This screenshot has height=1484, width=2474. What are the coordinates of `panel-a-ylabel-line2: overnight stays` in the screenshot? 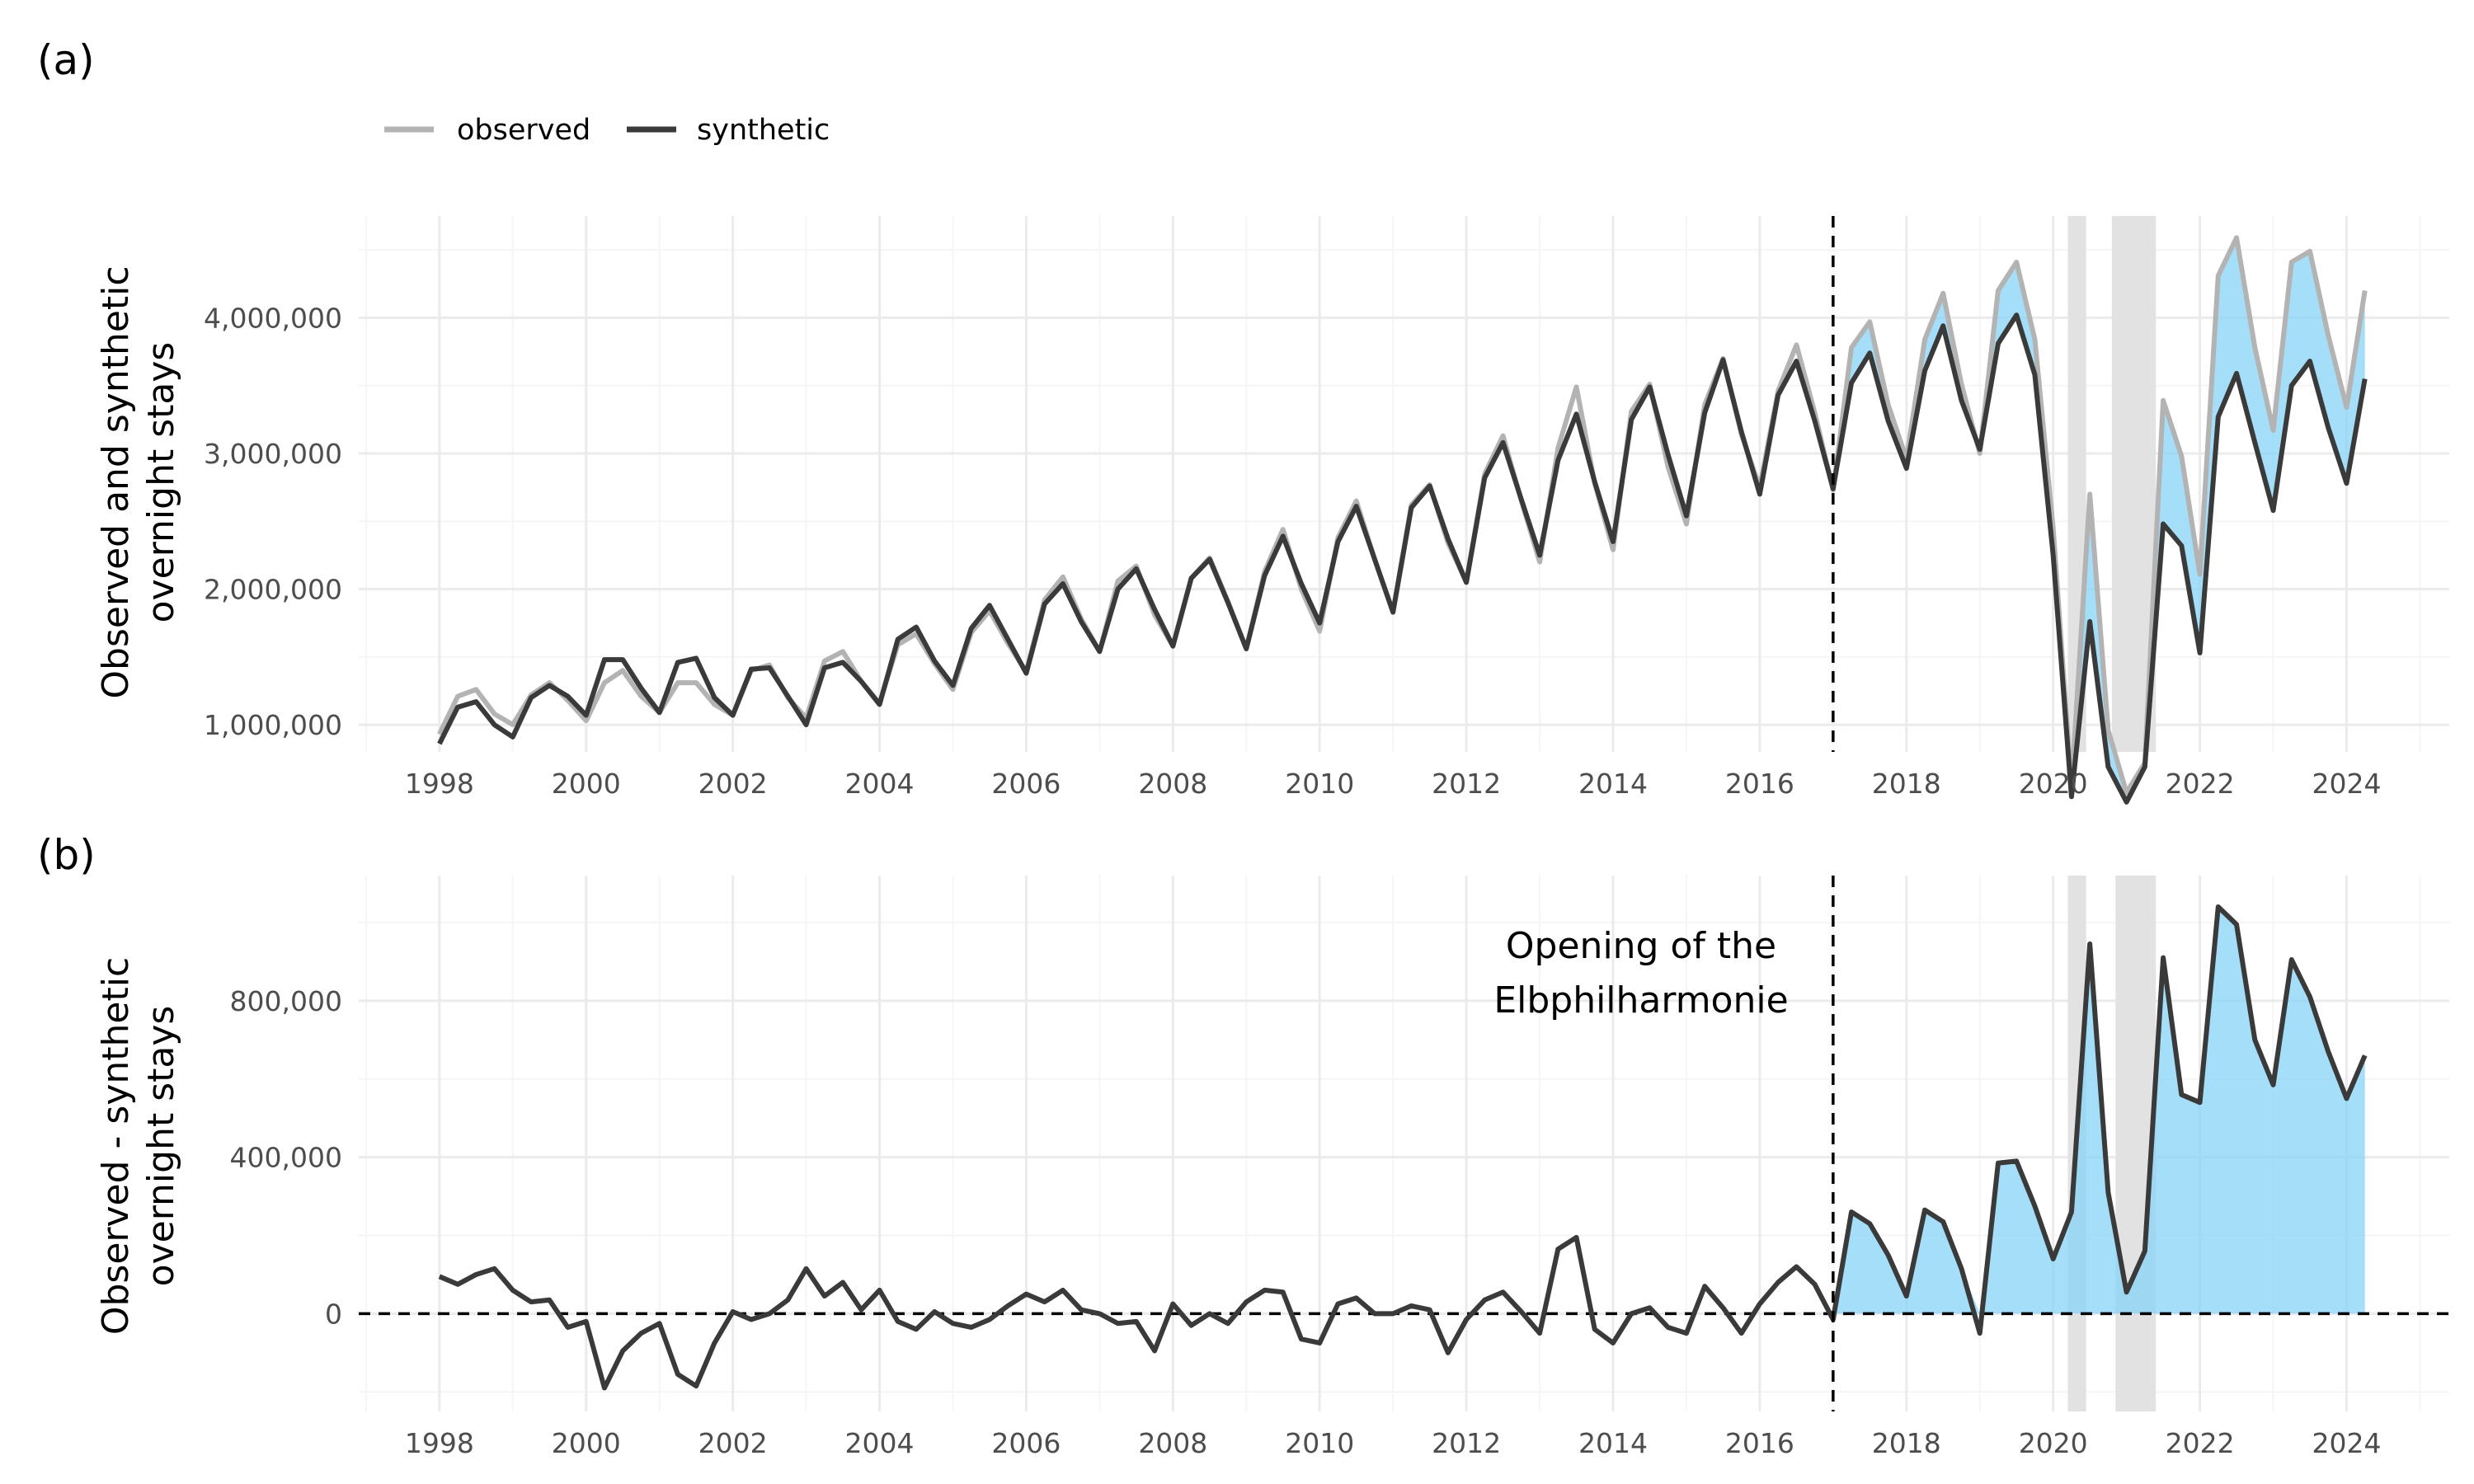 It's located at (161, 482).